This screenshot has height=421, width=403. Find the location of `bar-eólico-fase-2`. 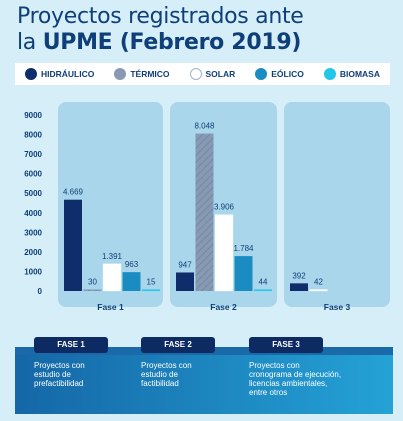

bar-eólico-fase-2 is located at coordinates (243, 273).